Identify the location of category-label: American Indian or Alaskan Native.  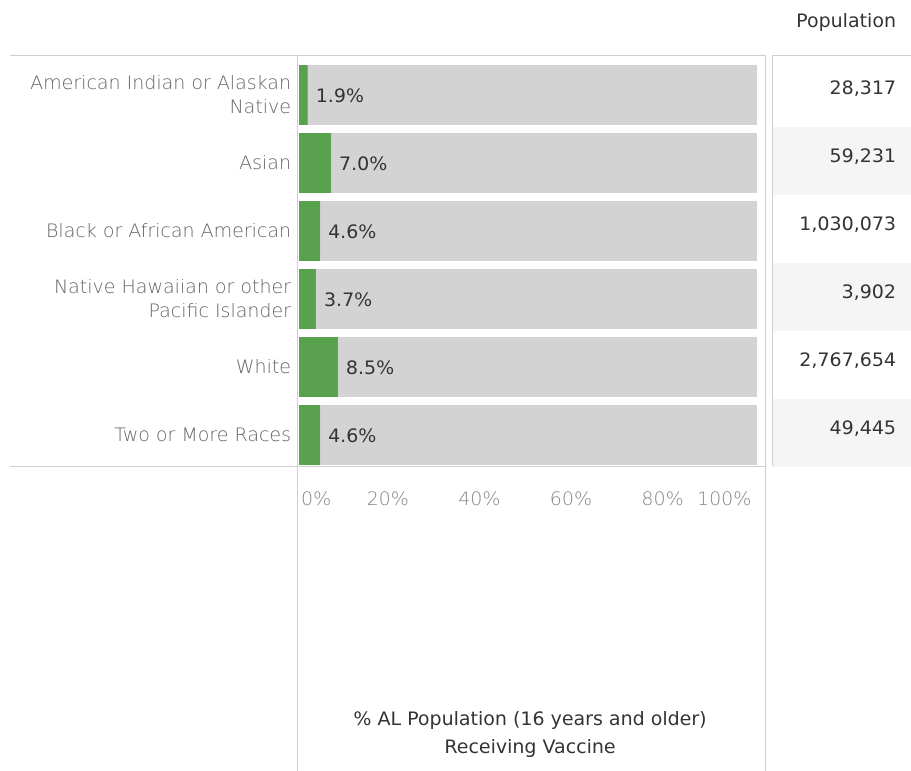
(160, 95).